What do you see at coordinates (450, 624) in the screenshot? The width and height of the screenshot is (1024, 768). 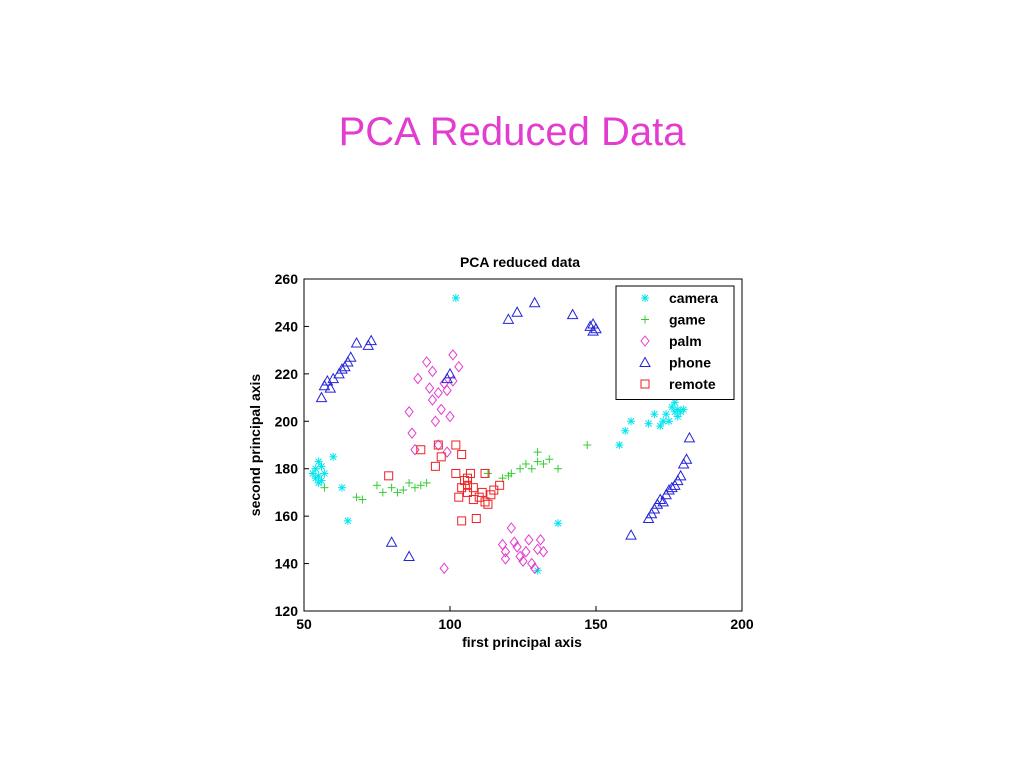 I see `x-tick-label: 100` at bounding box center [450, 624].